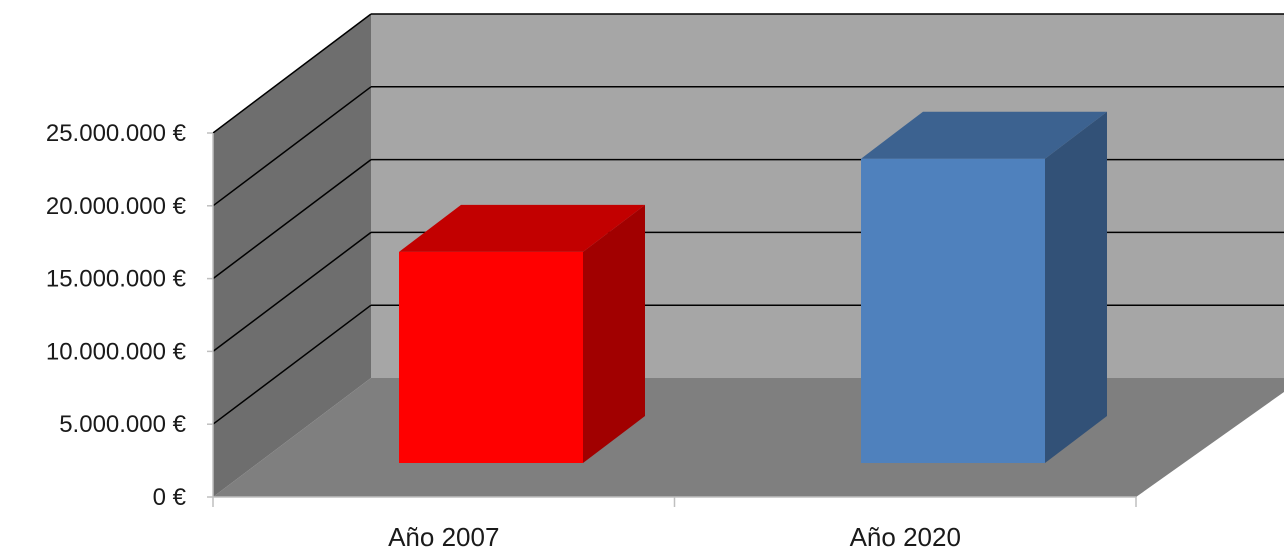  Describe the element at coordinates (443, 537) in the screenshot. I see `x-category-label: Año 2007` at that location.